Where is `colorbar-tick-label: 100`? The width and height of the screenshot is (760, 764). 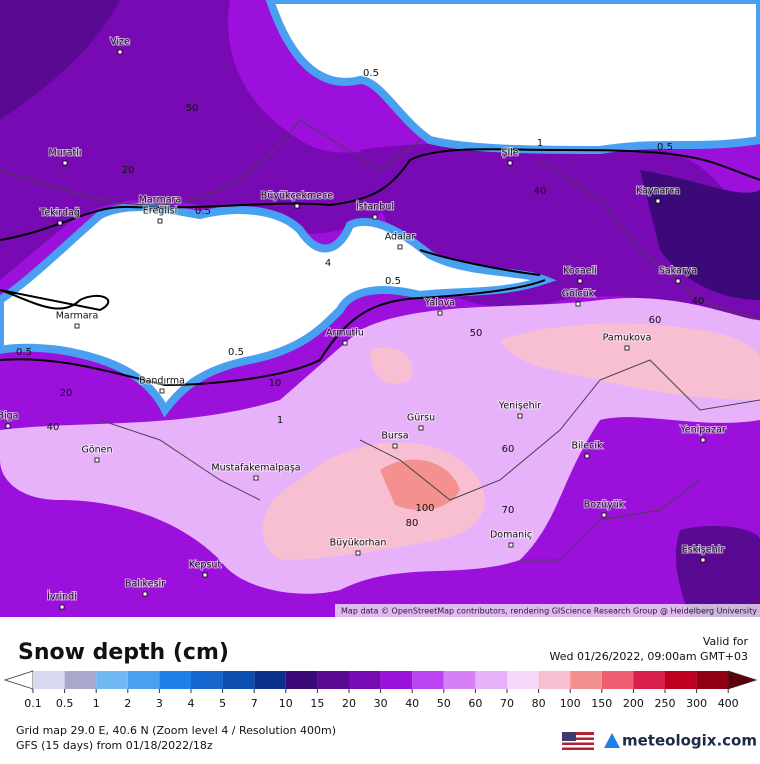
colorbar-tick-label: 100 is located at coordinates (570, 703).